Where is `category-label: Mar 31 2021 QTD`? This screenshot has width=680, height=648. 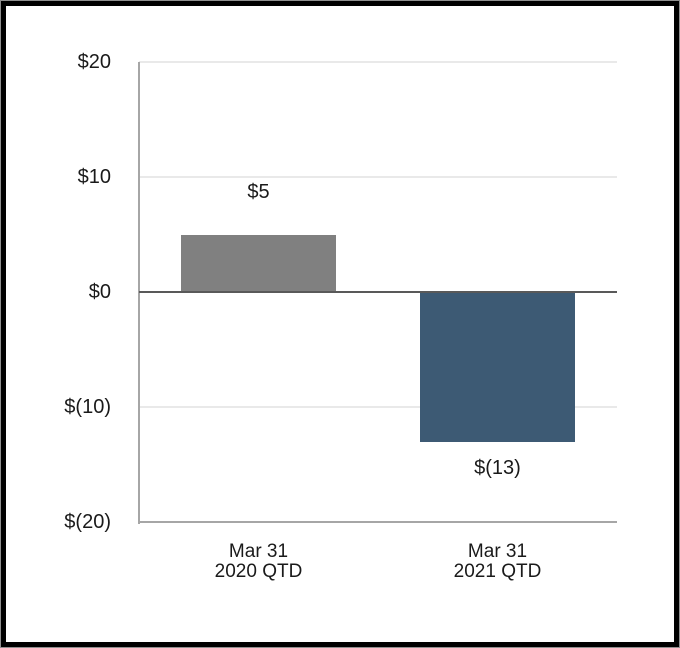
category-label: Mar 31 2021 QTD is located at coordinates (498, 562).